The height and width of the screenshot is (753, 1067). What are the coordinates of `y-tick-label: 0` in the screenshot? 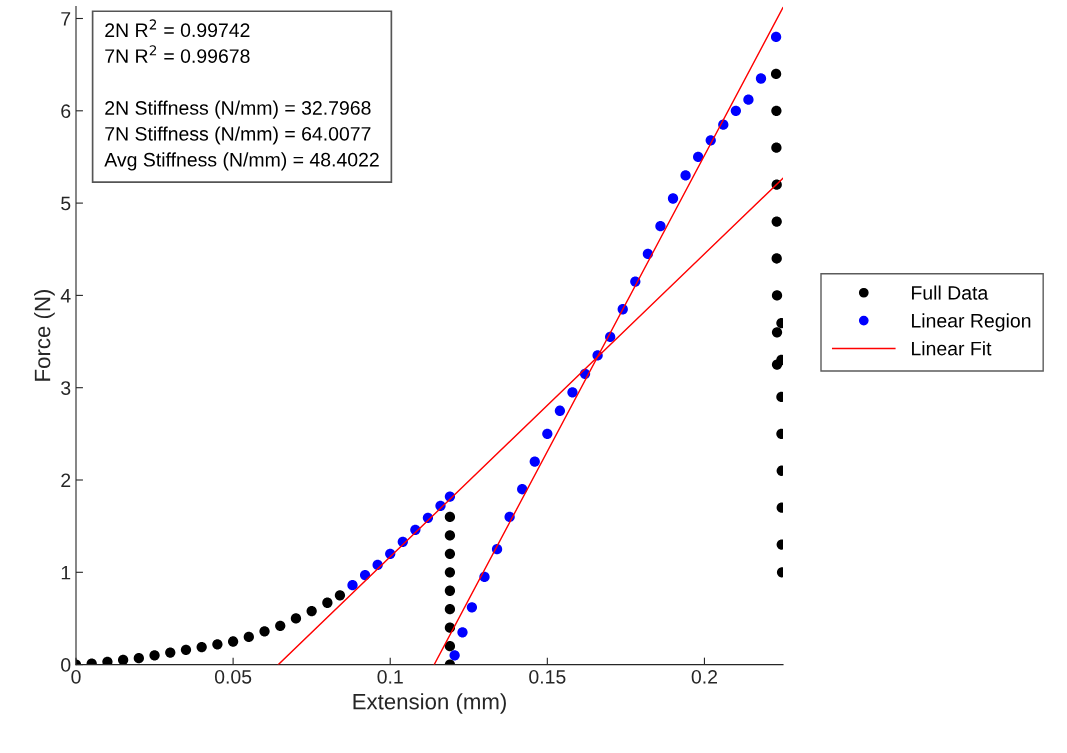 It's located at (66, 665).